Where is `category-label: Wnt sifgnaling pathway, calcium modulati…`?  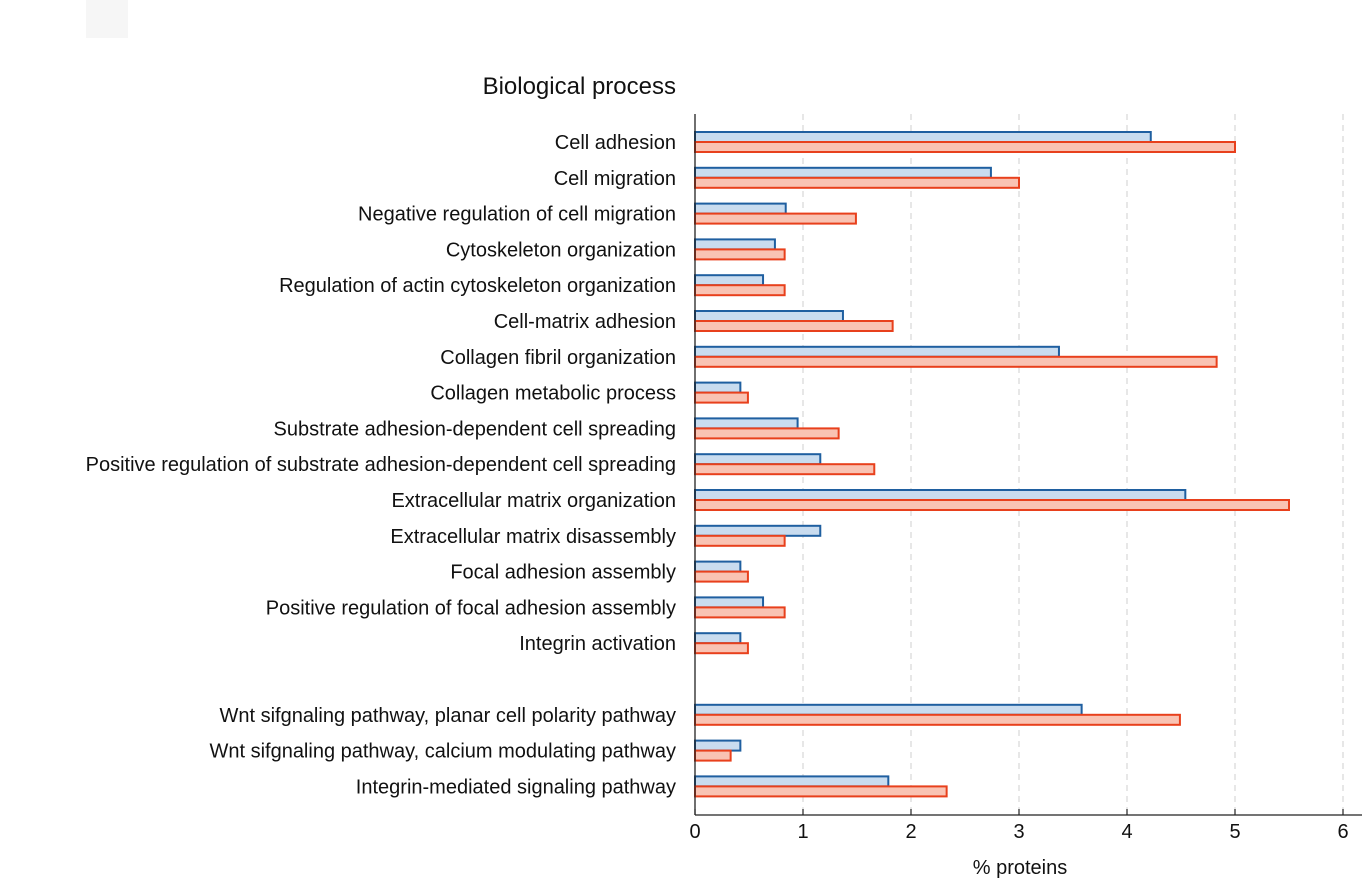
category-label: Wnt sifgnaling pathway, calcium modulati… is located at coordinates (442, 752).